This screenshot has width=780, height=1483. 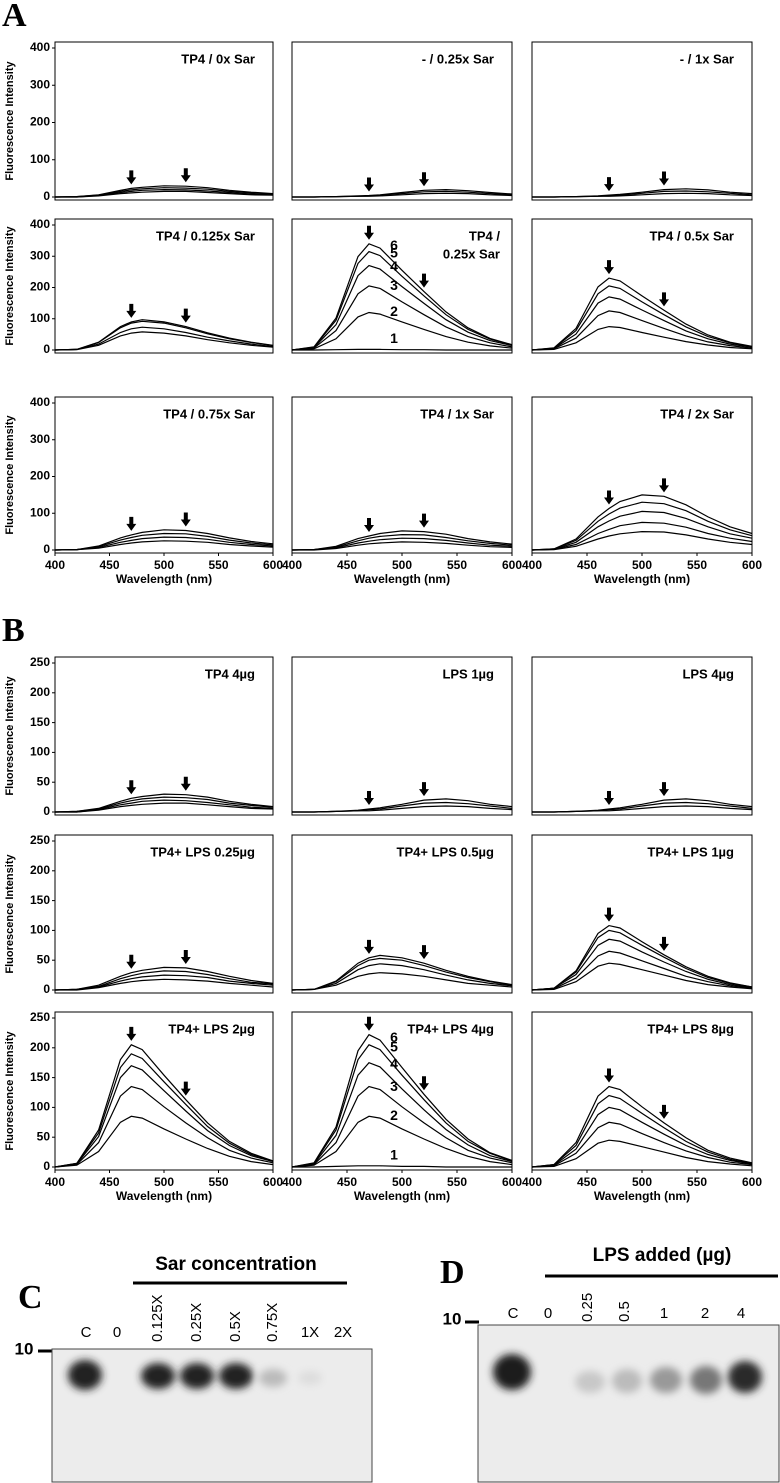 What do you see at coordinates (690, 851) in the screenshot?
I see `panel-title: TP4+ LPS 1µg` at bounding box center [690, 851].